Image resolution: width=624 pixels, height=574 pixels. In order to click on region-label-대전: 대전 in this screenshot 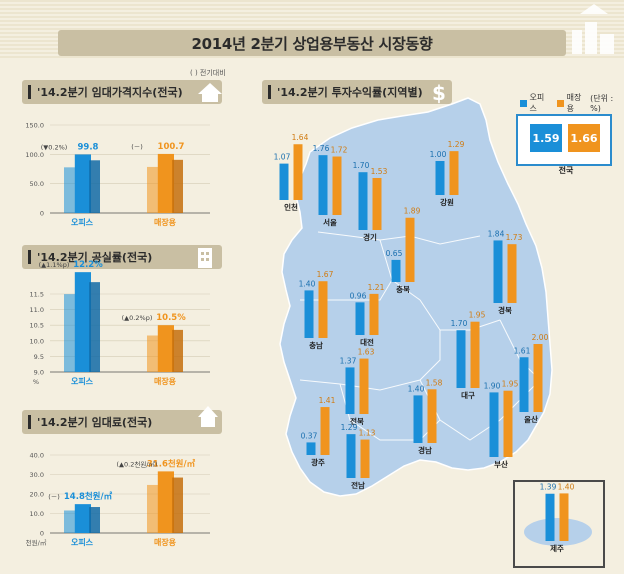, I will do `click(367, 342)`.